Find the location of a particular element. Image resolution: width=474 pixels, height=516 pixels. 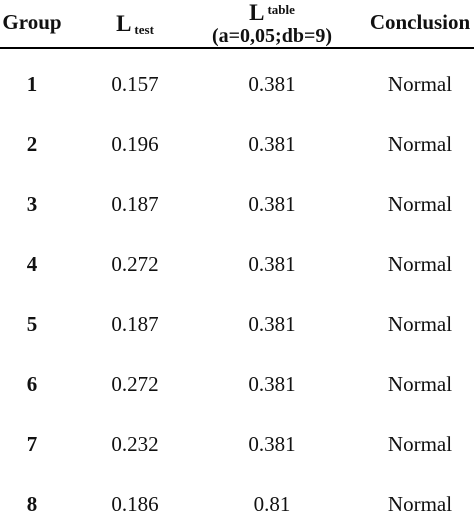

cell-l-test: 0.232 is located at coordinates (135, 444).